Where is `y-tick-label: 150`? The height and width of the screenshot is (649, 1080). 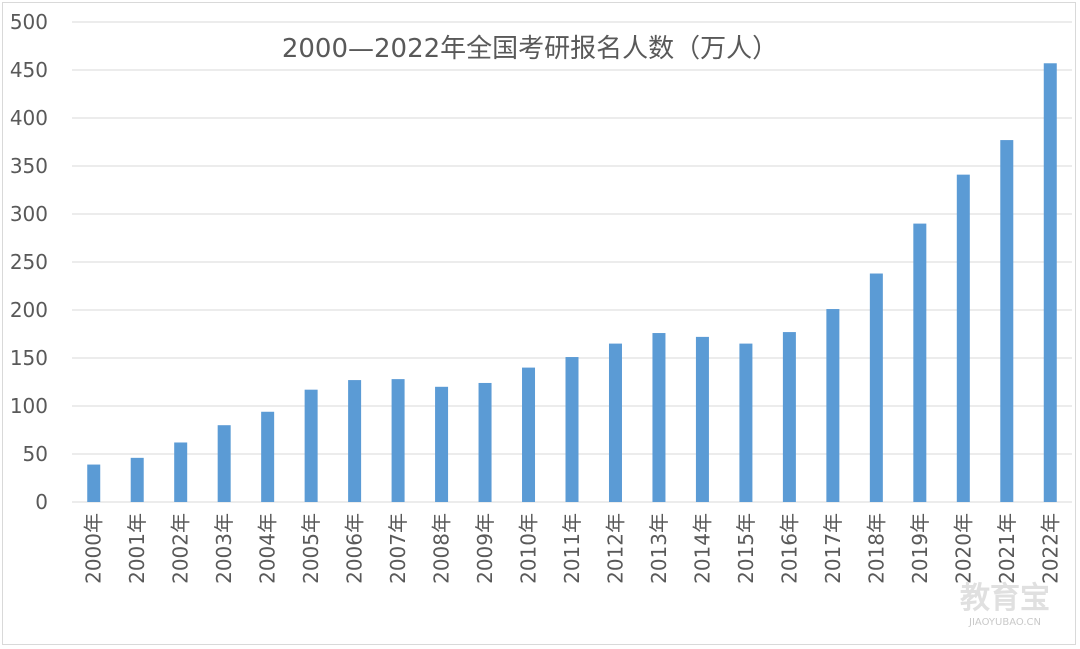
y-tick-label: 150 is located at coordinates (29, 358).